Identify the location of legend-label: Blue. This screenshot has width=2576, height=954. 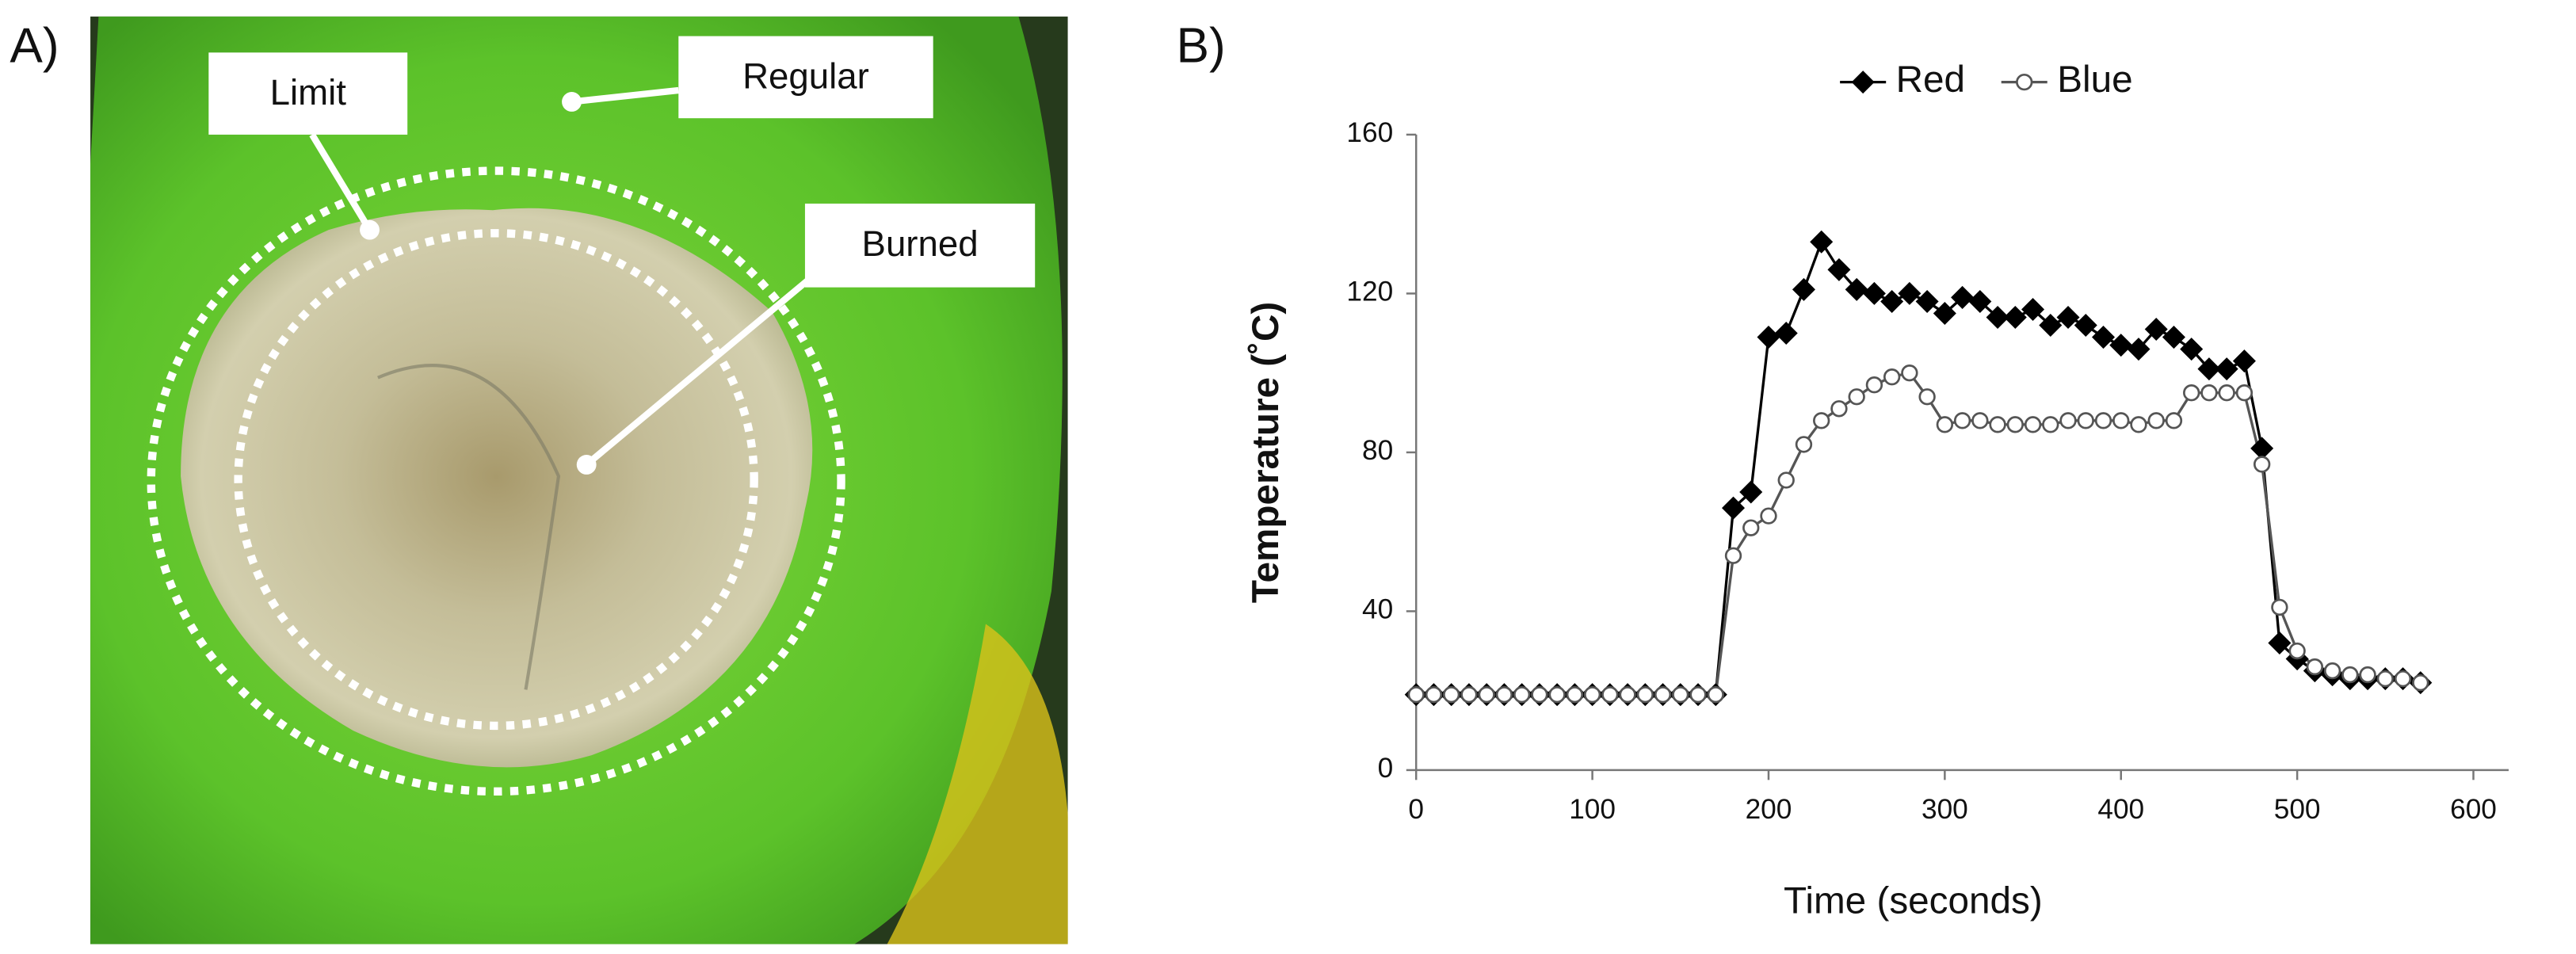
(2094, 80).